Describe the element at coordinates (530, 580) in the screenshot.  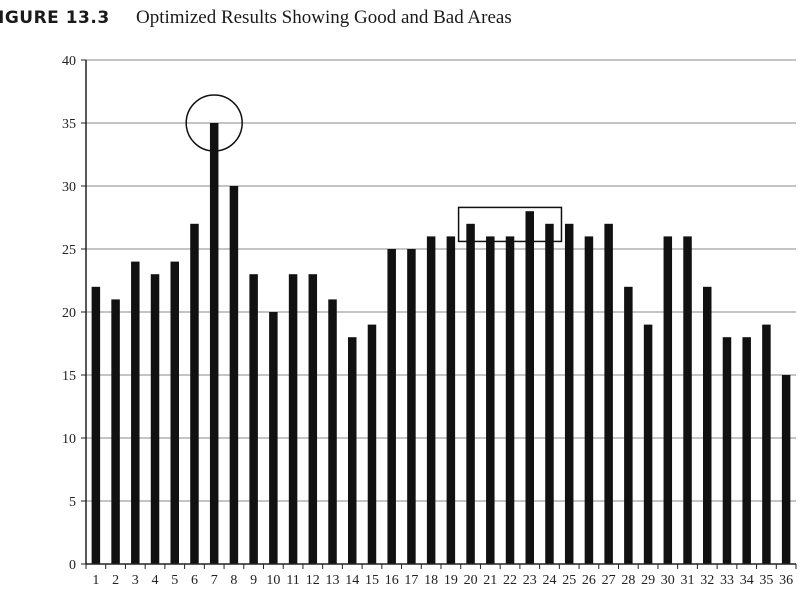
I see `x-tick-label-23: 23` at that location.